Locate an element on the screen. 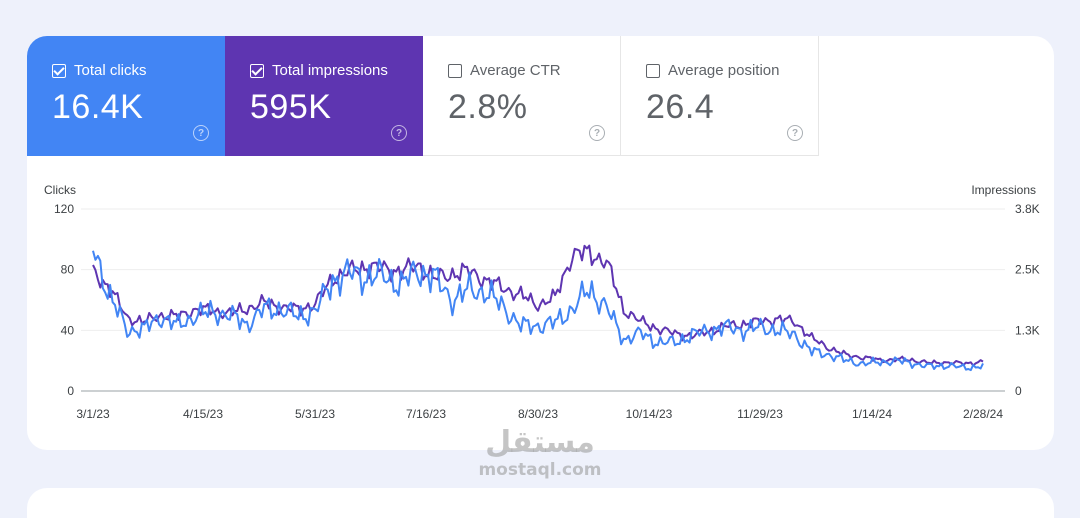 This screenshot has height=518, width=1080. metric-header: Average CTR is located at coordinates (504, 70).